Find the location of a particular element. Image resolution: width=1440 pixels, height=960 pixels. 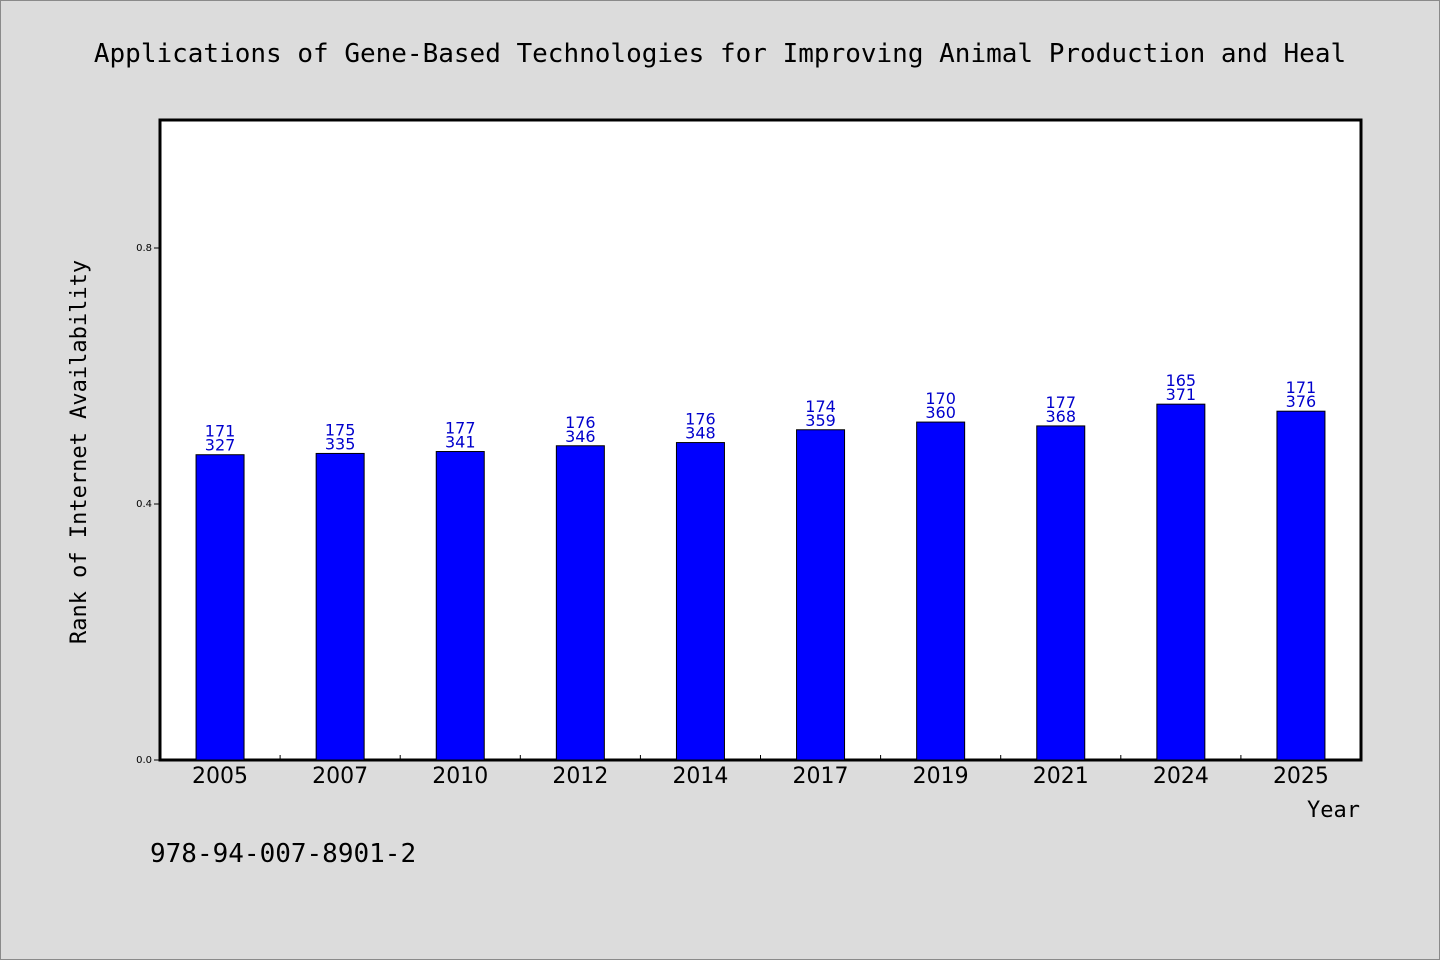

bar-value-label-bottom: 348 is located at coordinates (700, 433).